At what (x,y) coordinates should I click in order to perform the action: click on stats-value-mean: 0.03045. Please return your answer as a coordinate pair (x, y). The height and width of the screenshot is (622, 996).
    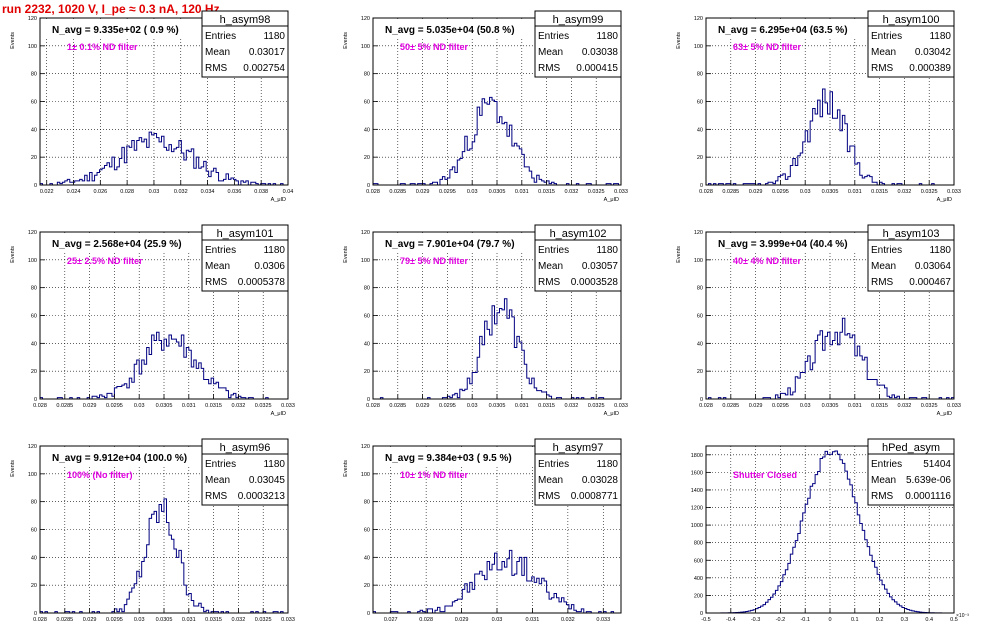
    Looking at the image, I should click on (267, 480).